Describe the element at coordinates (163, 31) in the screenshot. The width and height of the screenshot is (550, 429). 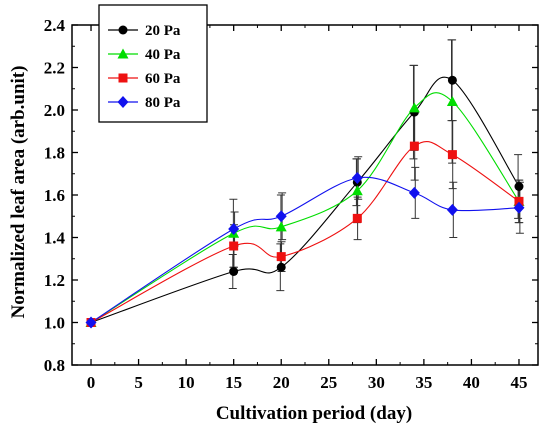
I see `legend-label-20-pa: 20 Pa` at that location.